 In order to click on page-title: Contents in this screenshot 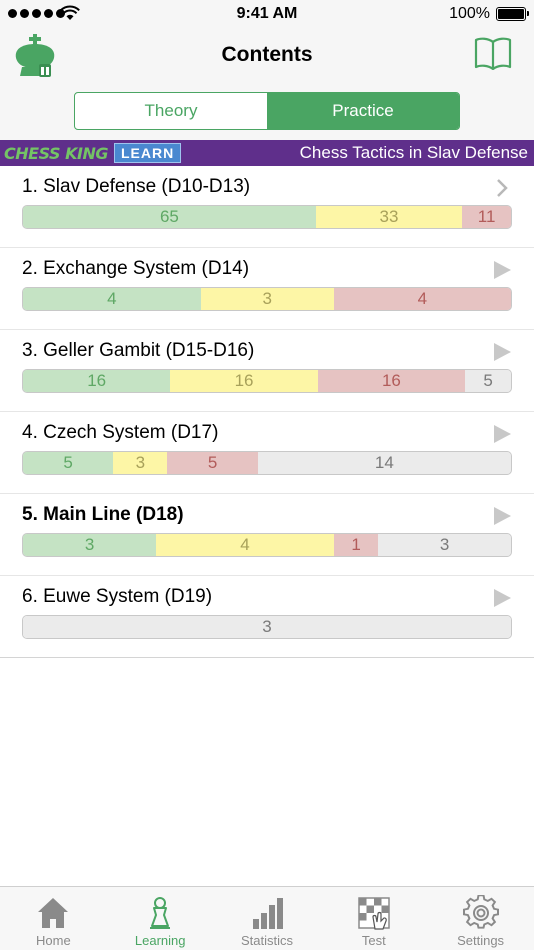, I will do `click(267, 54)`.